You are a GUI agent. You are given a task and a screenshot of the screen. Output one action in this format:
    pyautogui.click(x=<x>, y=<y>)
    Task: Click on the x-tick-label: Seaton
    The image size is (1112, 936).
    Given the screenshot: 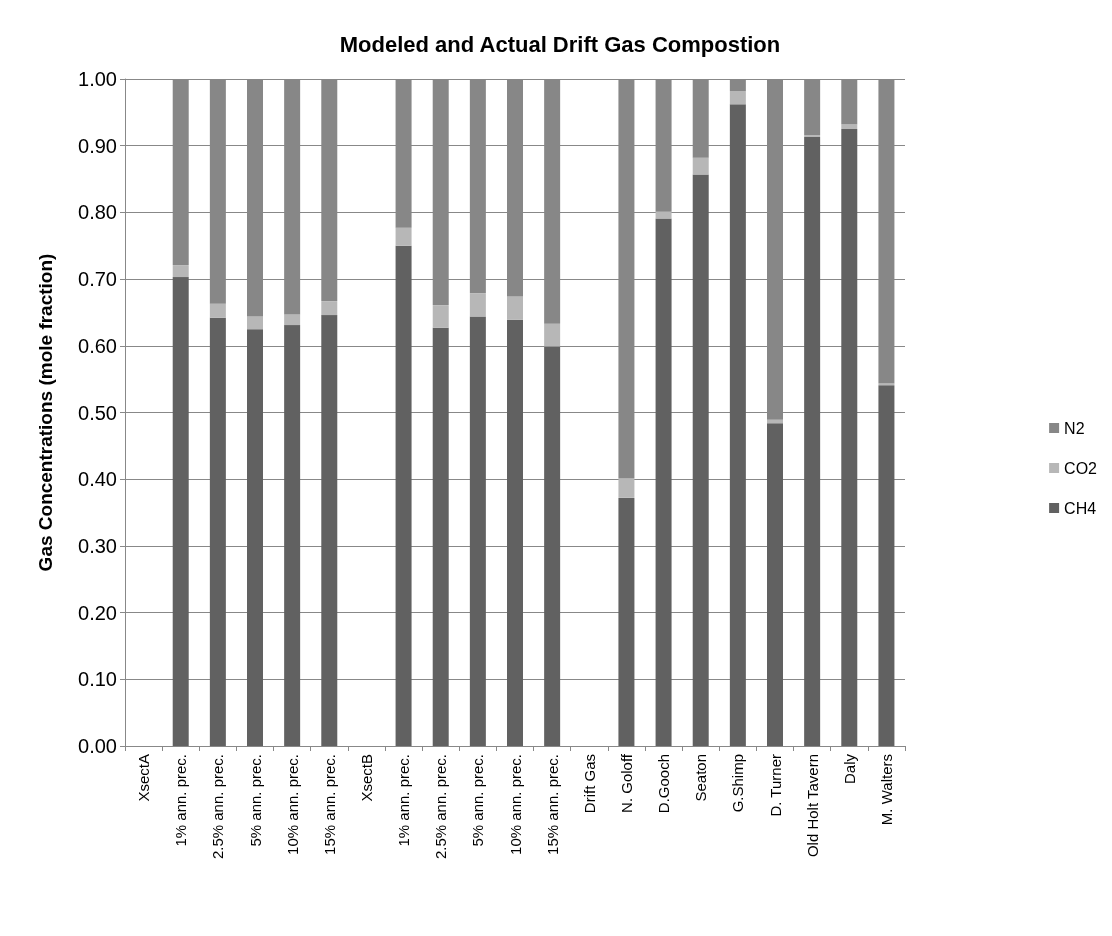 What is the action you would take?
    pyautogui.click(x=701, y=778)
    